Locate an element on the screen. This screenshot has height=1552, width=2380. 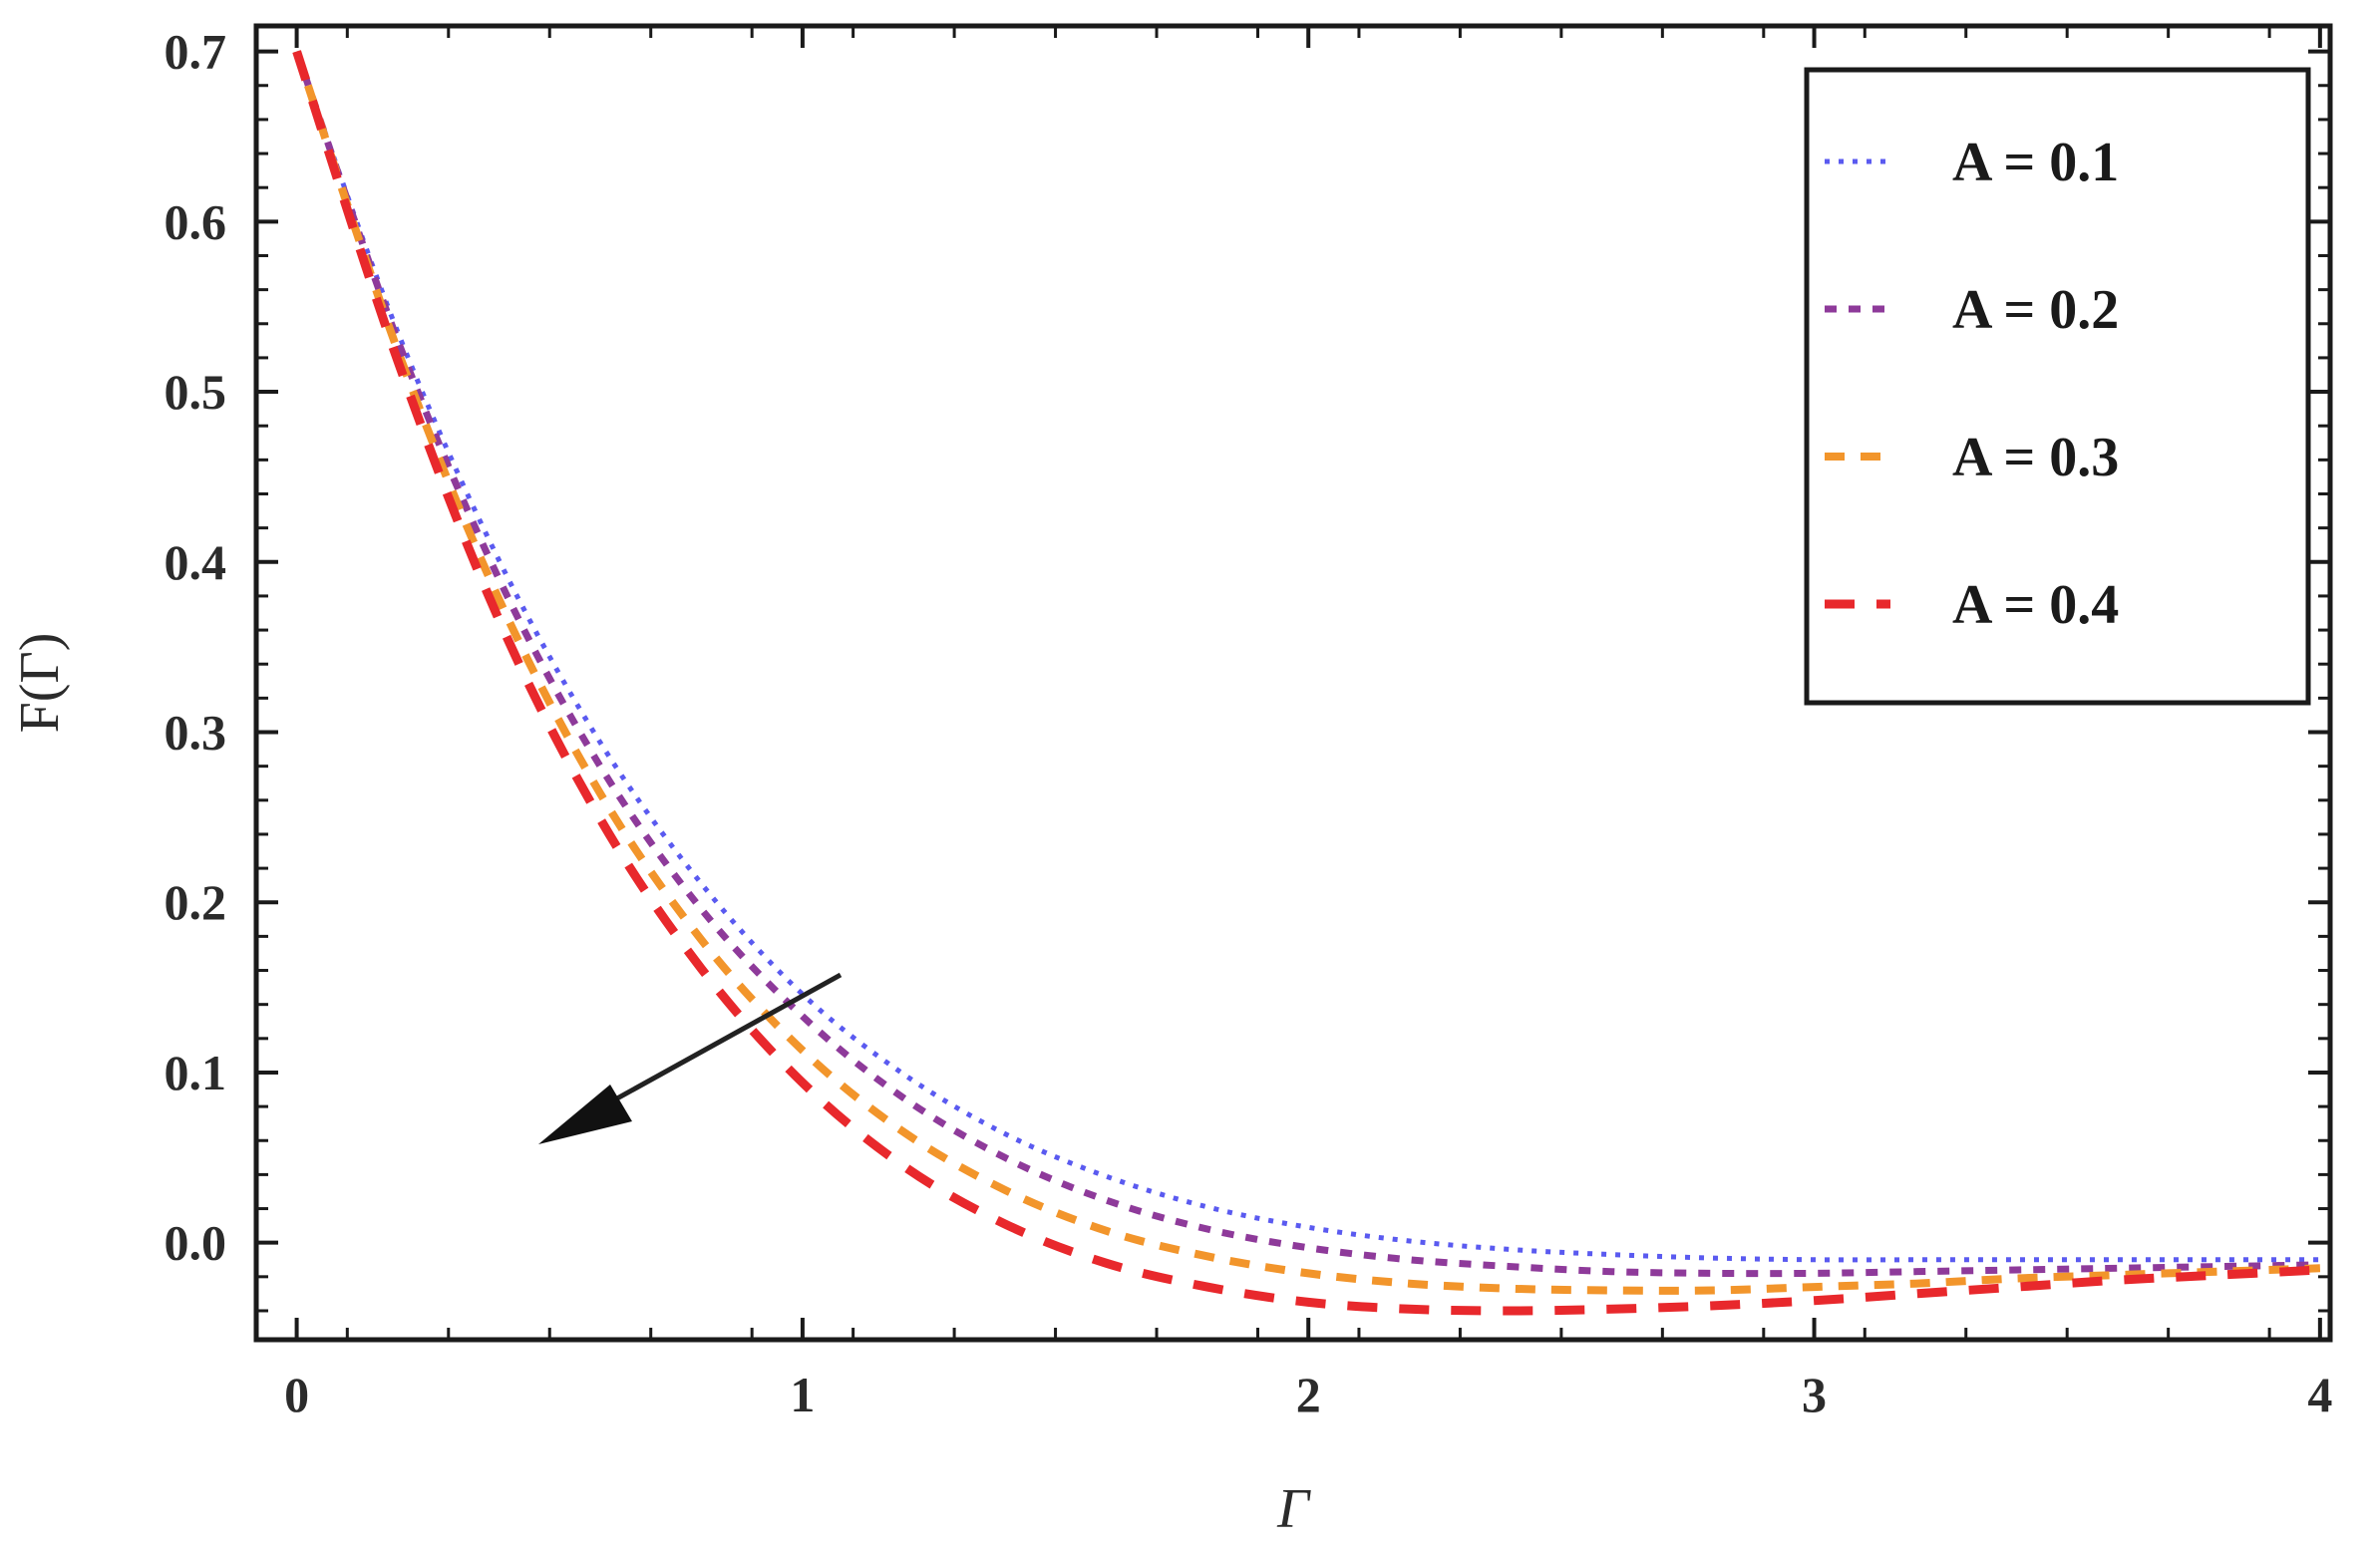
legend-label: A = 0.2 is located at coordinates (2035, 310).